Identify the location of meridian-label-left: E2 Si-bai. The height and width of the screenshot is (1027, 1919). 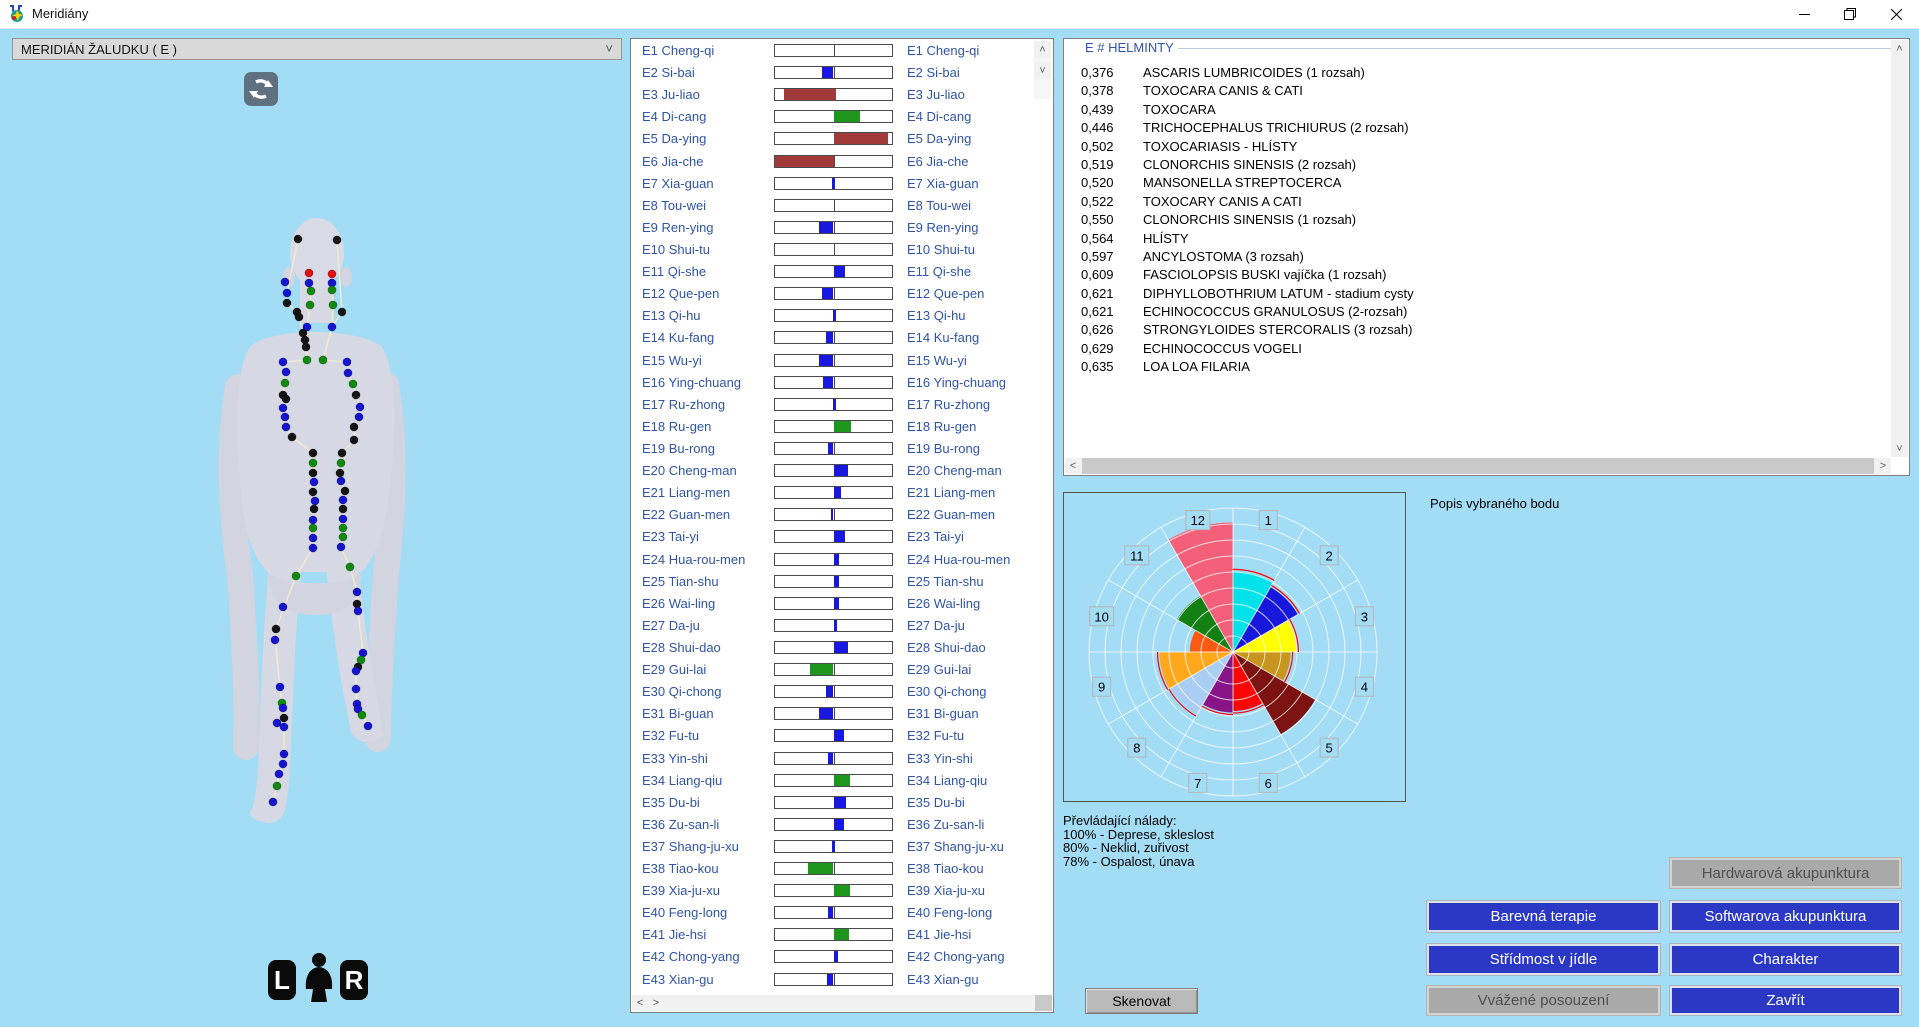
(668, 73).